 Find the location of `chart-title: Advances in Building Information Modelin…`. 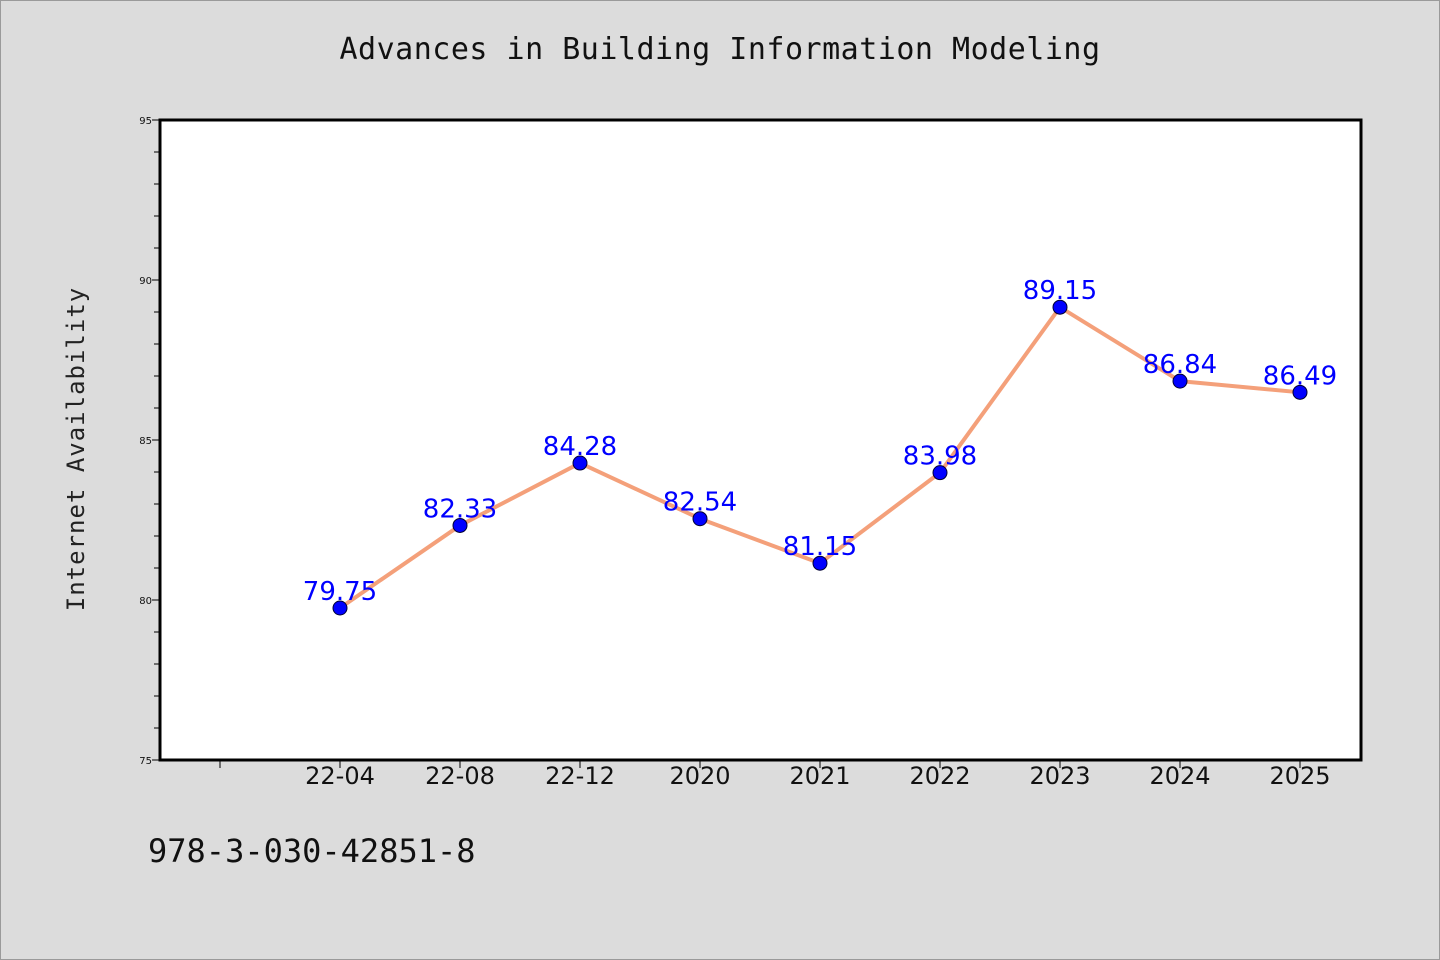

chart-title: Advances in Building Information Modelin… is located at coordinates (720, 49).